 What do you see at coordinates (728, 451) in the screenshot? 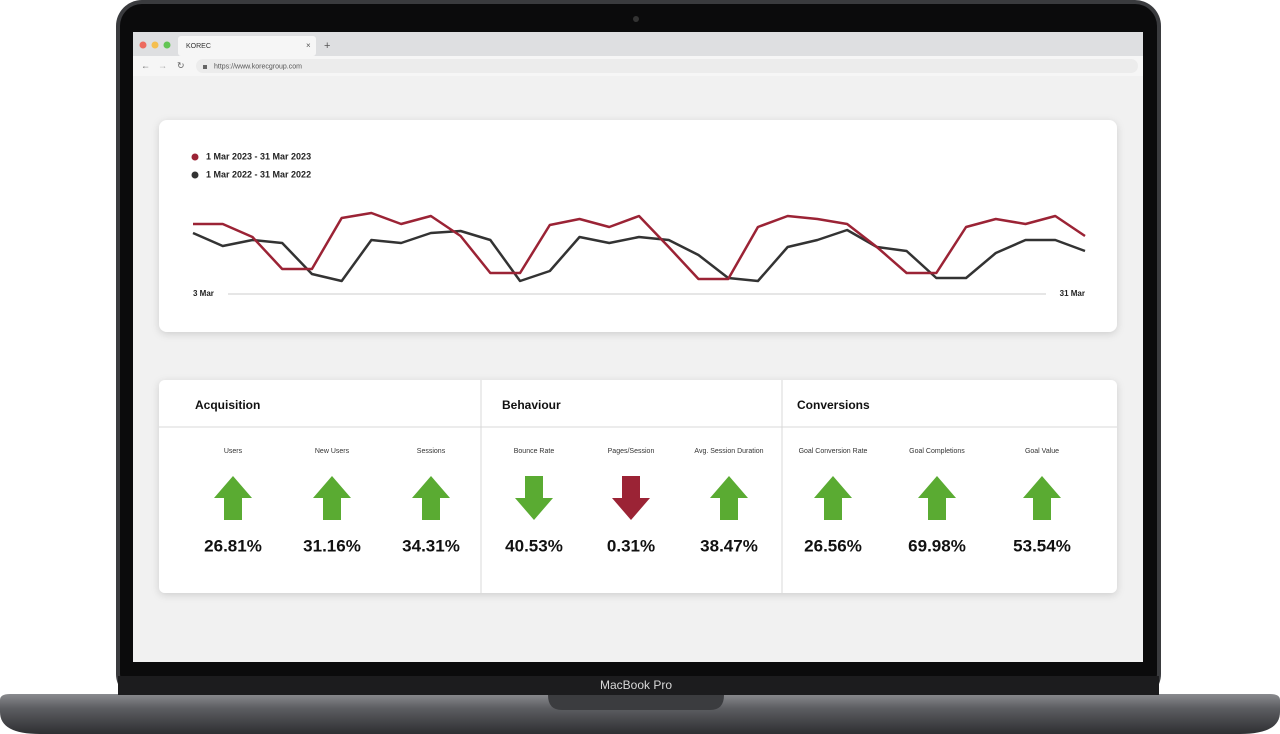
I see `metric-label: Avg. Session Duration` at bounding box center [728, 451].